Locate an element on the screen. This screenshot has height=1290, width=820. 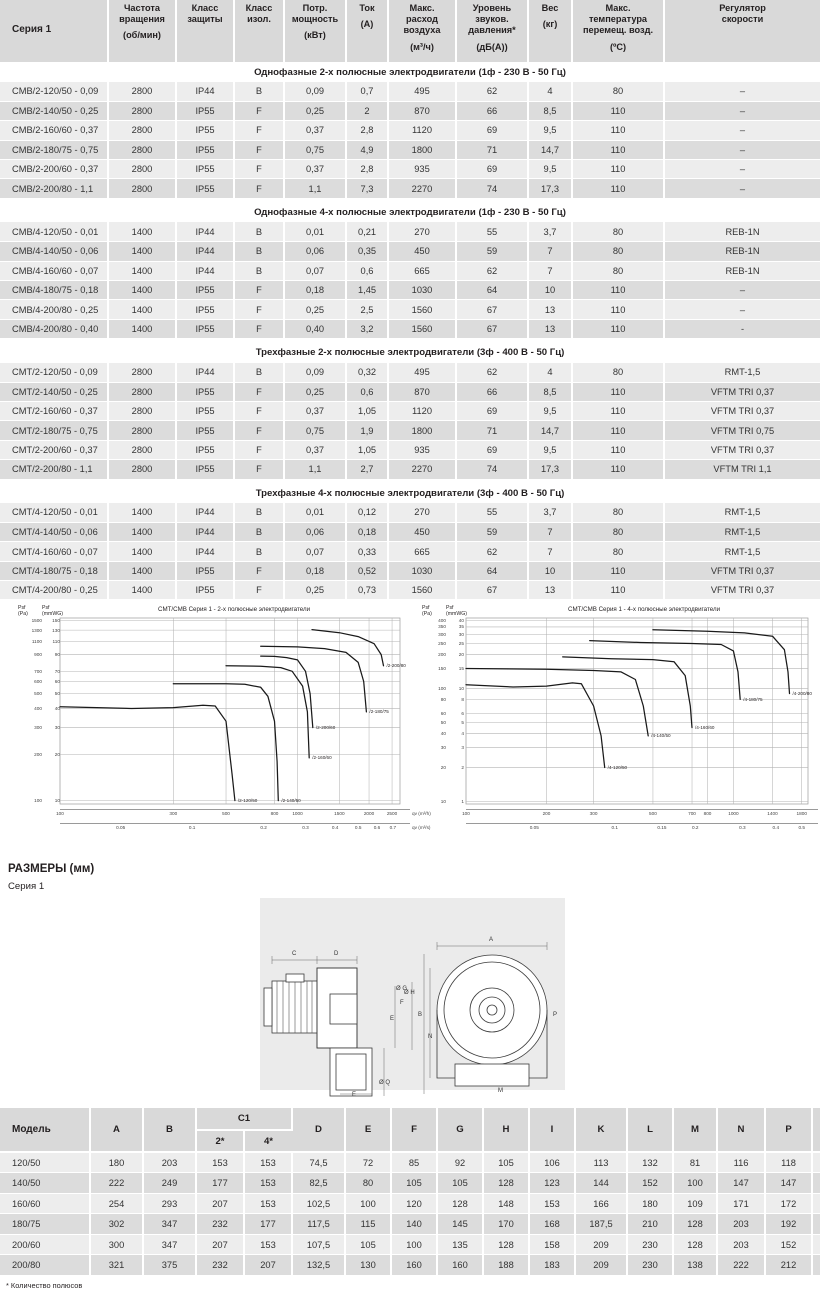
dim-cell: 148 is located at coordinates (507, 1204).